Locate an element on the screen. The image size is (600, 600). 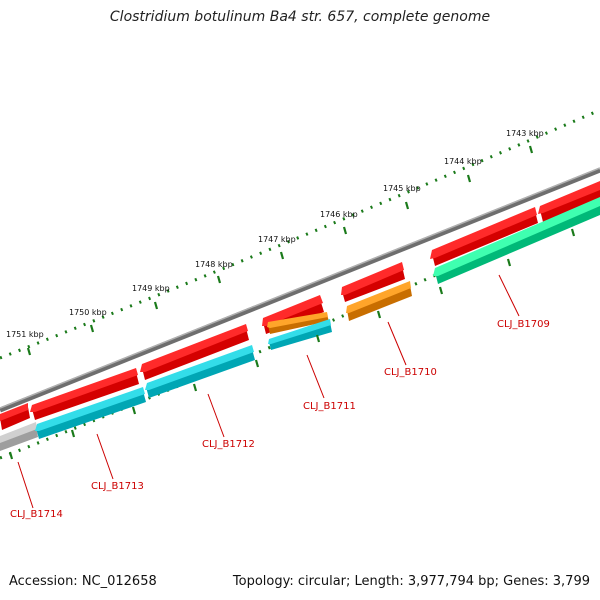
cds-segment-1712-upper is located at coordinates (194, 352).